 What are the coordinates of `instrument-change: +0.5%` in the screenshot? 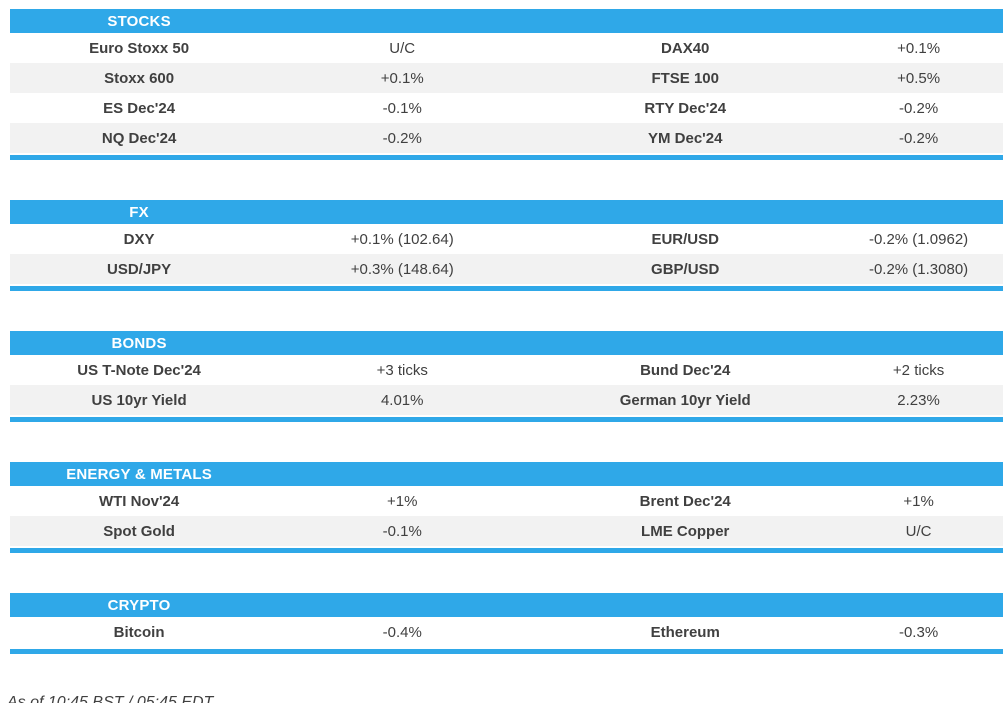 It's located at (919, 78).